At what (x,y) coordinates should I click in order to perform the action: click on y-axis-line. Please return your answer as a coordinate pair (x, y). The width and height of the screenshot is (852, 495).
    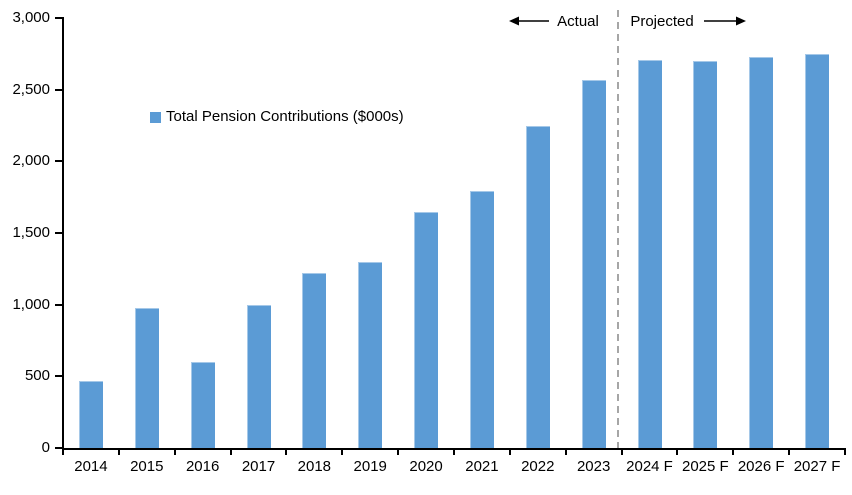
    Looking at the image, I should click on (63, 233).